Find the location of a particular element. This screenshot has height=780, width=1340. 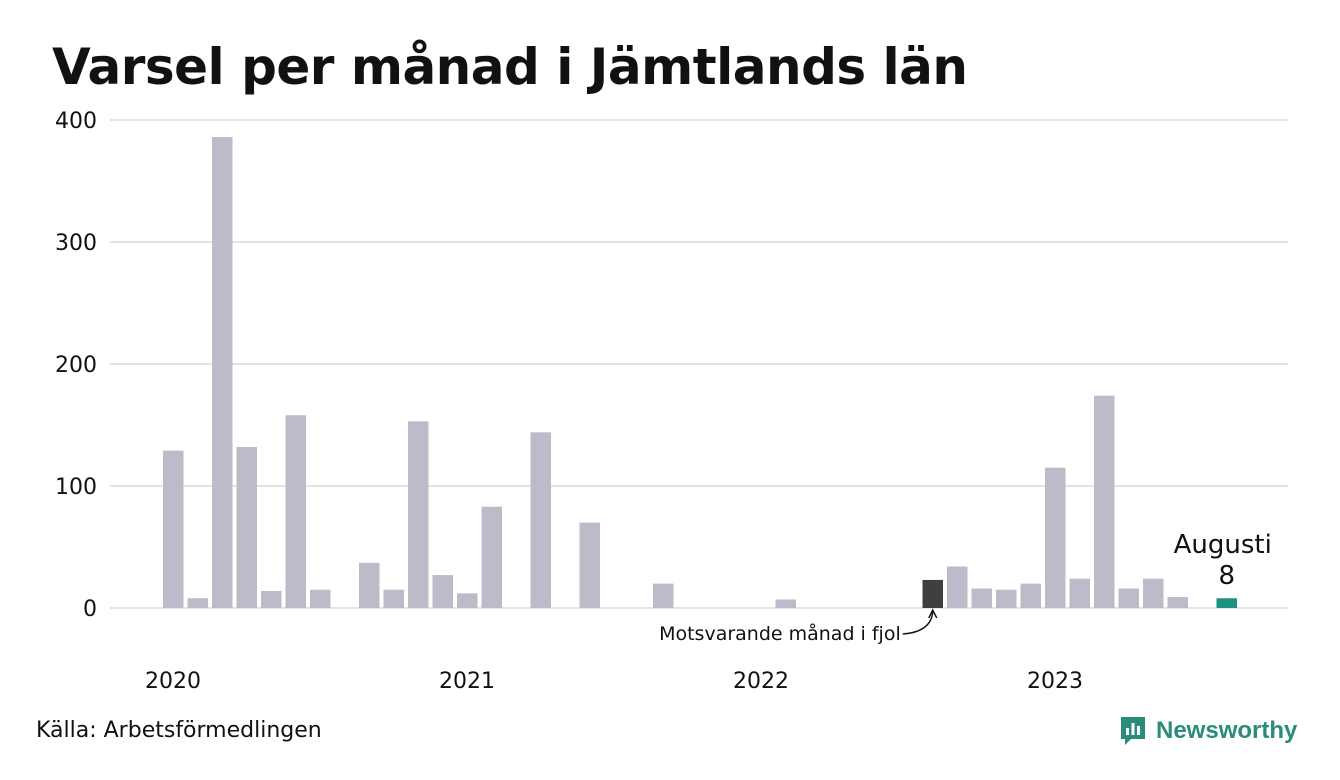

y-axis-tick-labels: 0 100 200 300 400 is located at coordinates (76, 365).